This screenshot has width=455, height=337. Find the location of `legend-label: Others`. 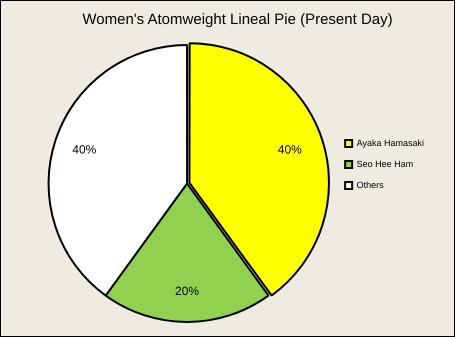

legend-label: Others is located at coordinates (370, 185).